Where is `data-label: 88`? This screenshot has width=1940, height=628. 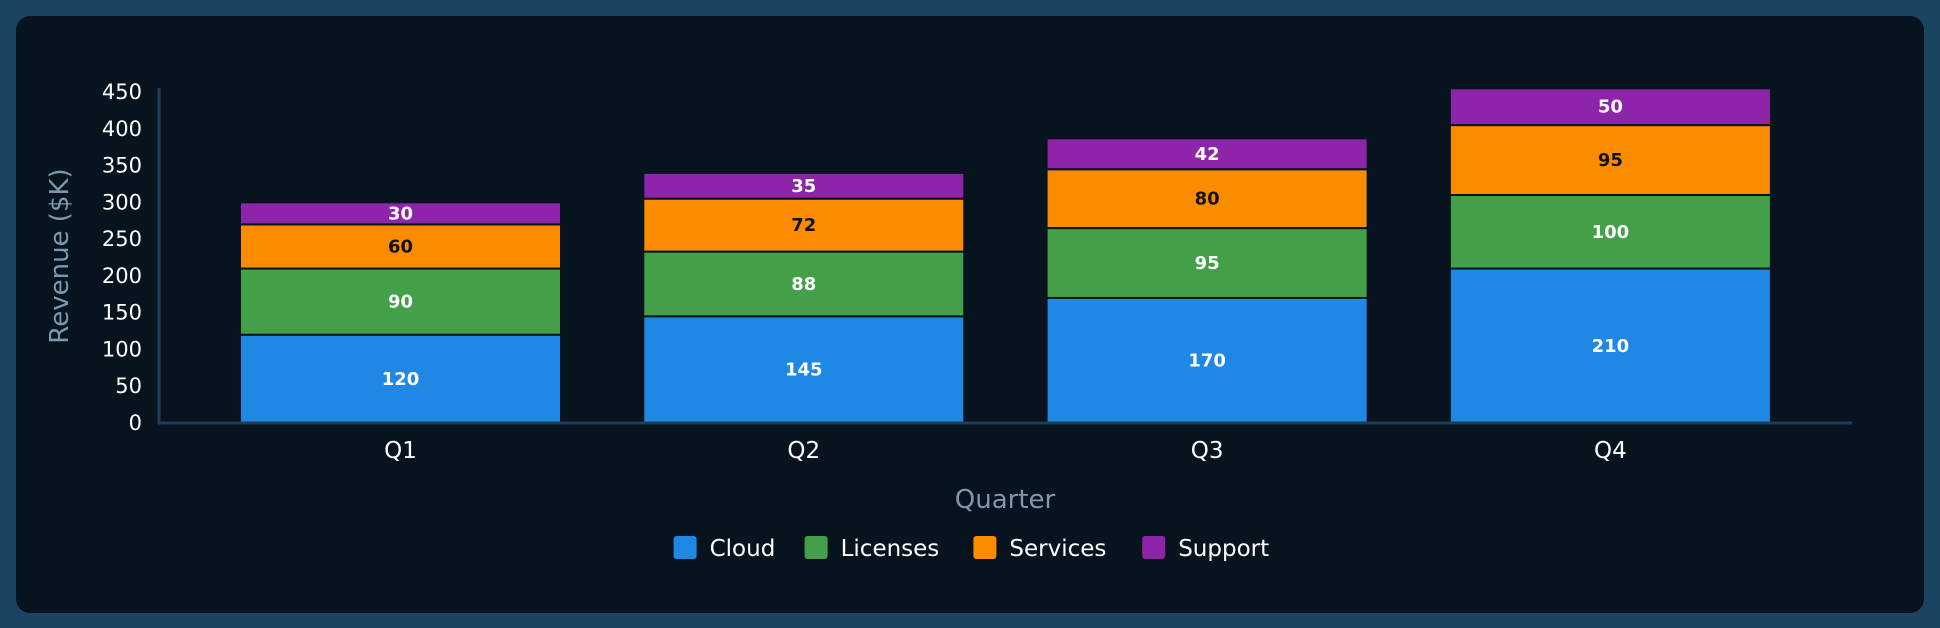
data-label: 88 is located at coordinates (803, 284).